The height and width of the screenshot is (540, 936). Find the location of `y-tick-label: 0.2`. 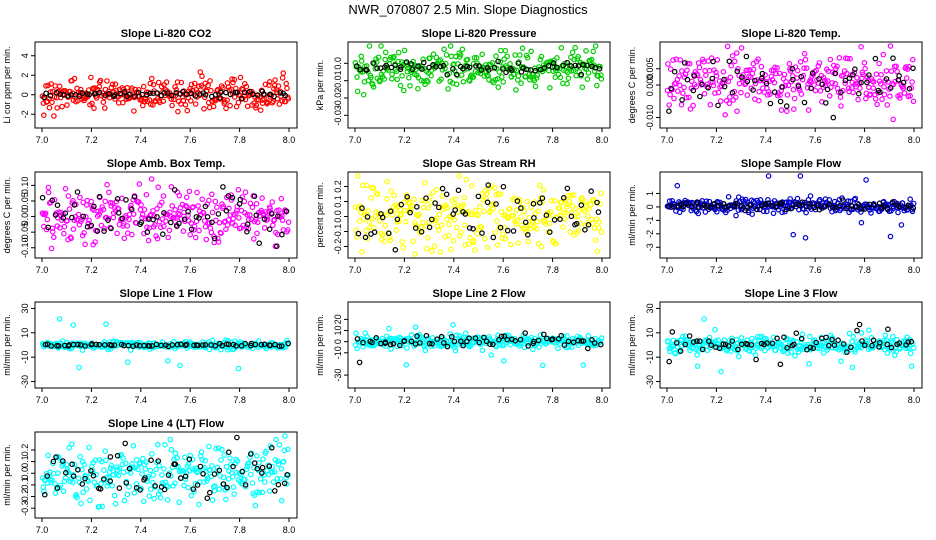

y-tick-label: 0.2 is located at coordinates (338, 186).